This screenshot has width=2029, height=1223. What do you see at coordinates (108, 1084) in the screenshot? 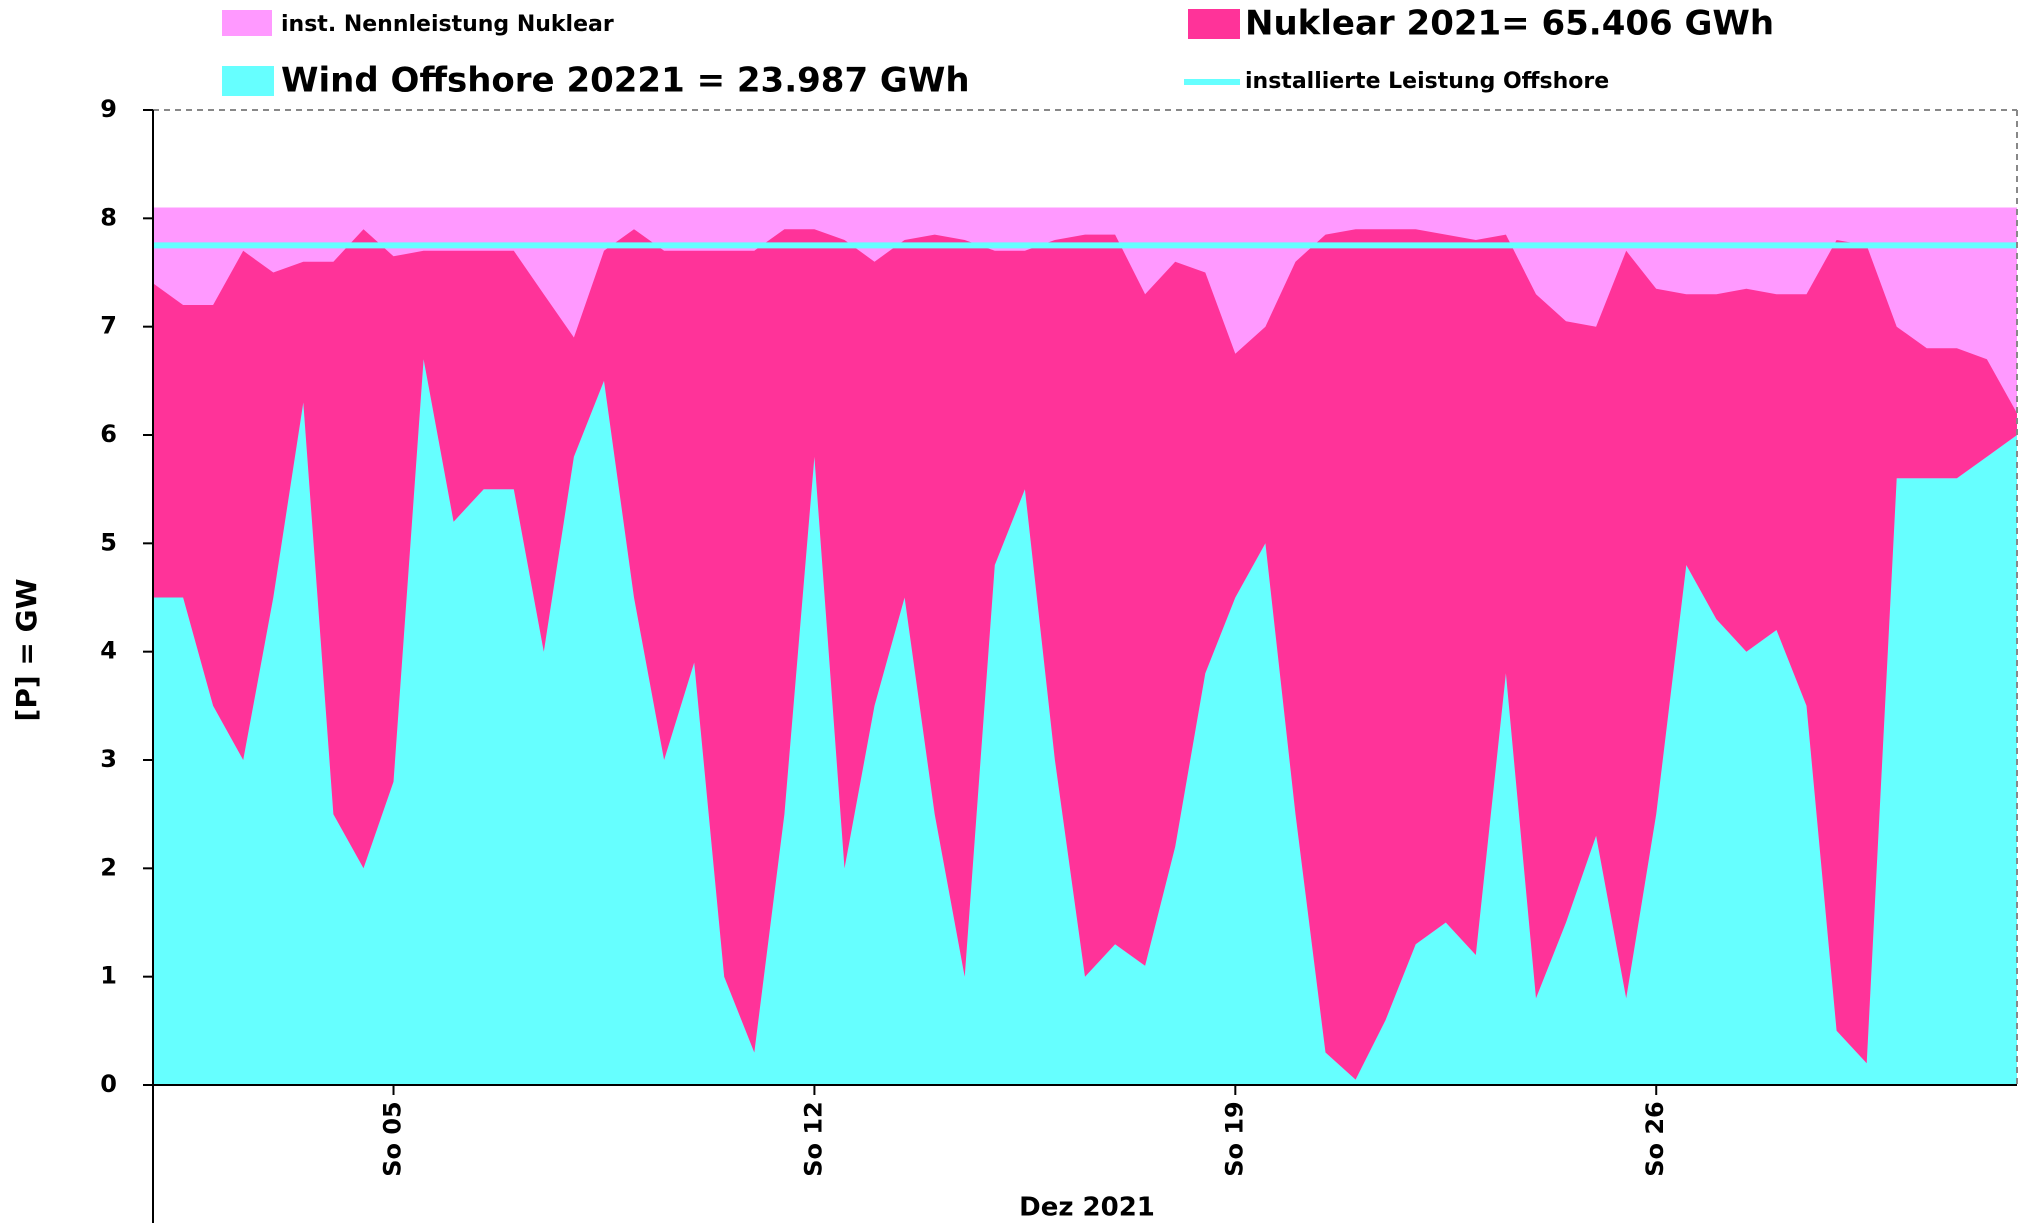
I see `y-tick-label: 0` at bounding box center [108, 1084].